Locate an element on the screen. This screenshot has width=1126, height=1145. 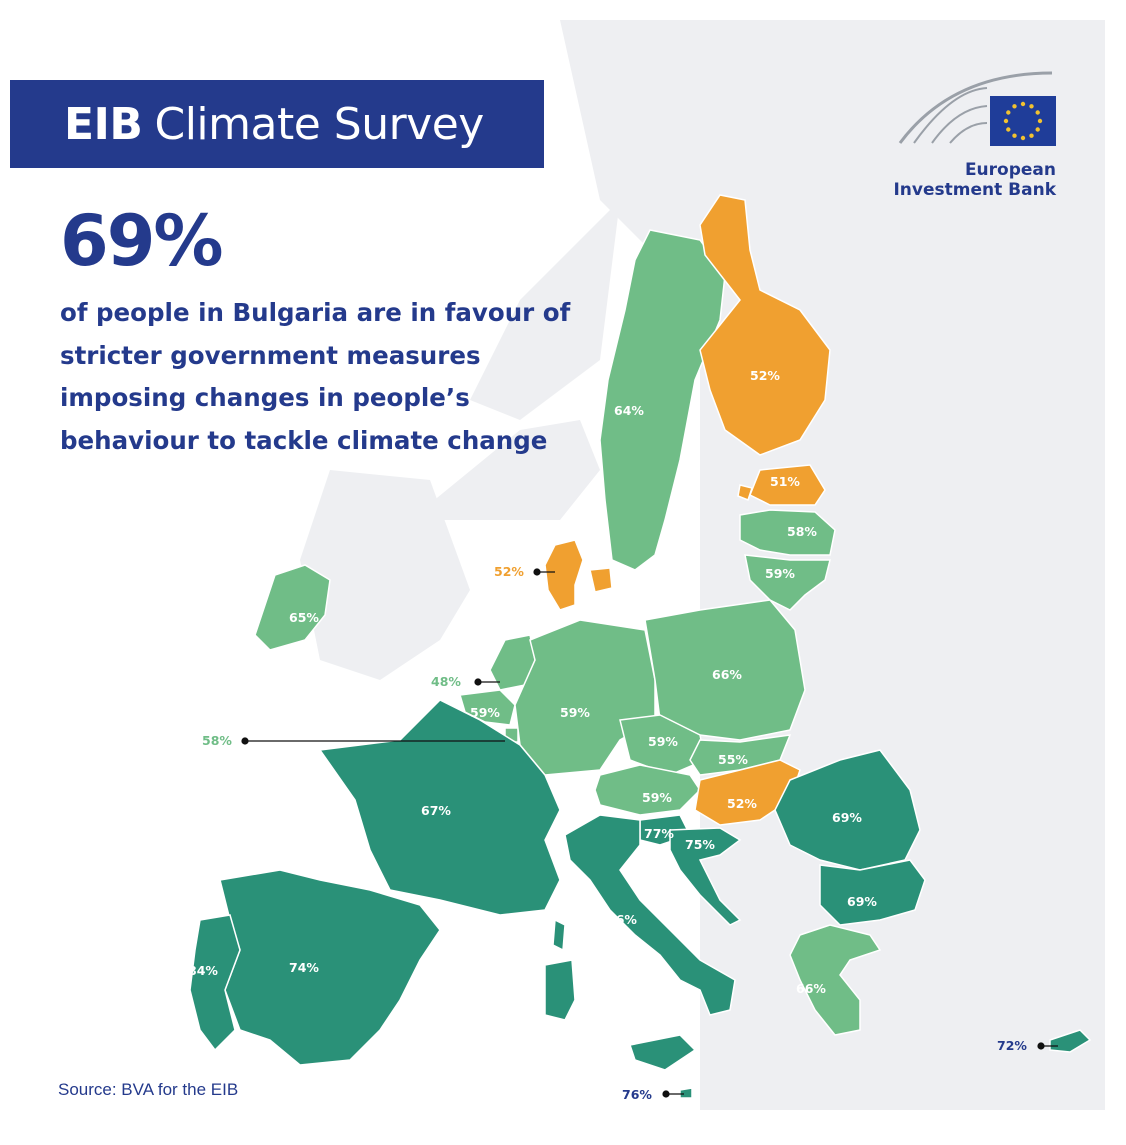
logo-name: European Investment Bank is located at coordinates (968, 180).